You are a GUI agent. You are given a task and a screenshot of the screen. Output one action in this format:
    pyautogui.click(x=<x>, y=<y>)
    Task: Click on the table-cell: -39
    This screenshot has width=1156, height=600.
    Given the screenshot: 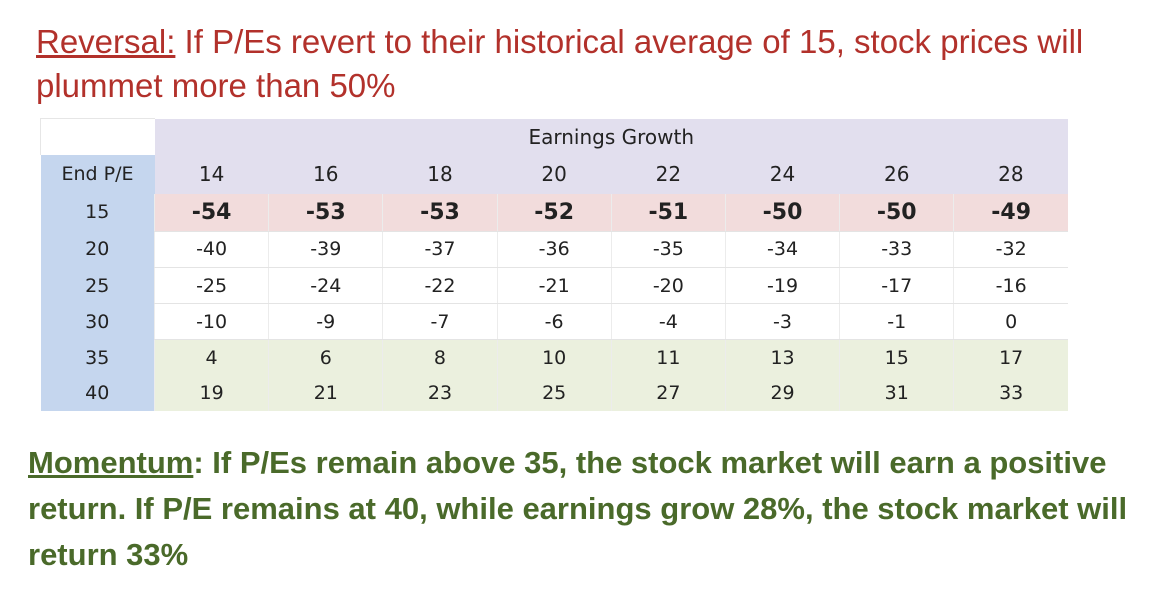 What is the action you would take?
    pyautogui.click(x=325, y=249)
    